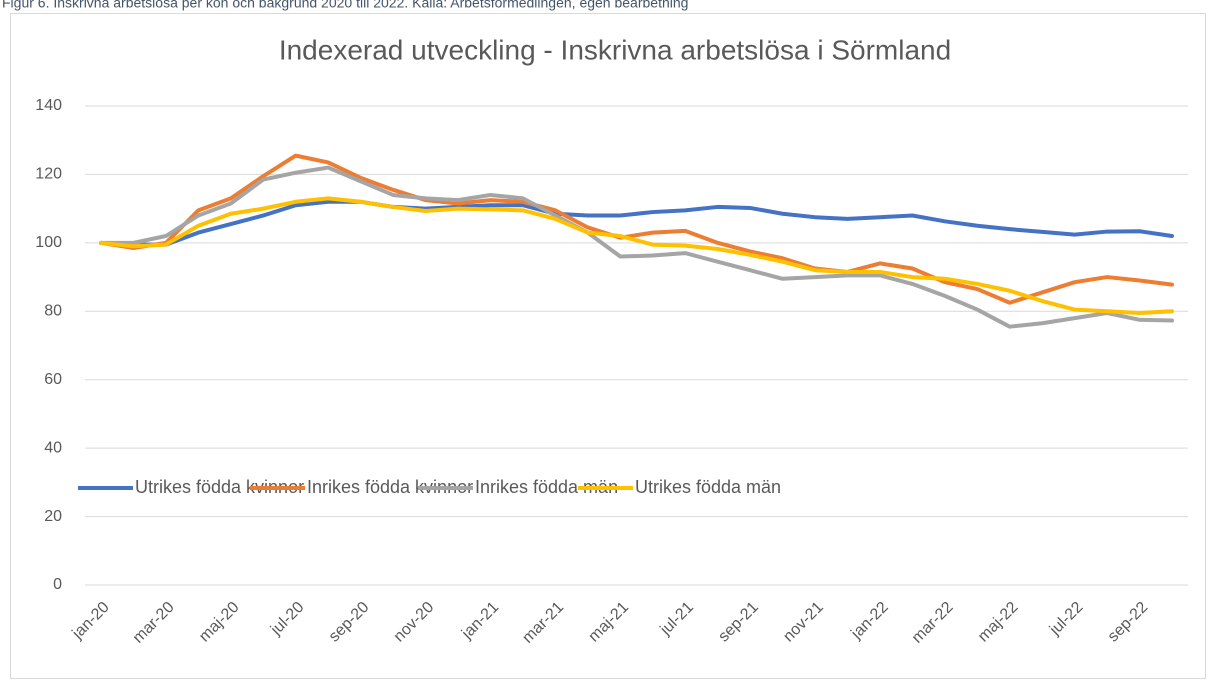  Describe the element at coordinates (546, 487) in the screenshot. I see `legend-label: Inrikes födda män` at that location.